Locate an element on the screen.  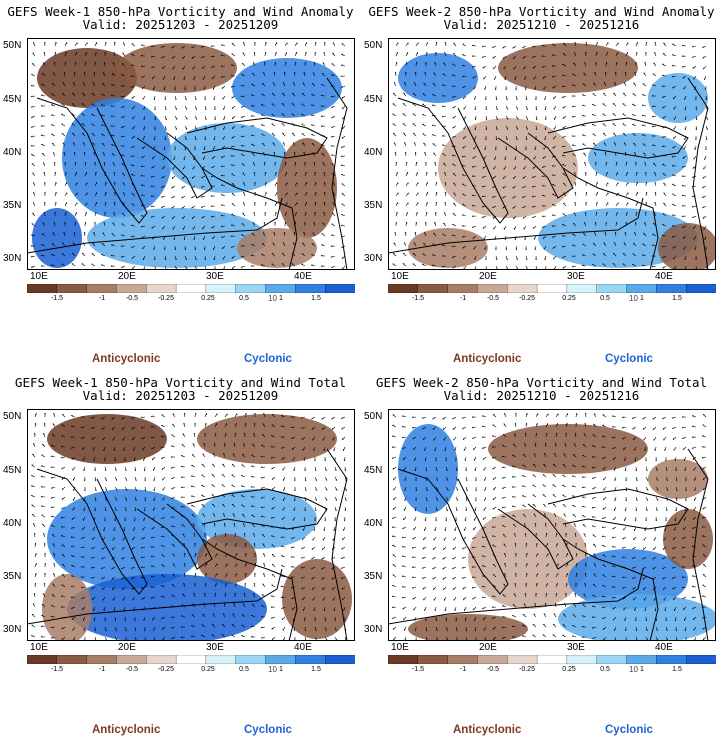
colorbar-scale: 10 is located at coordinates (272, 669).